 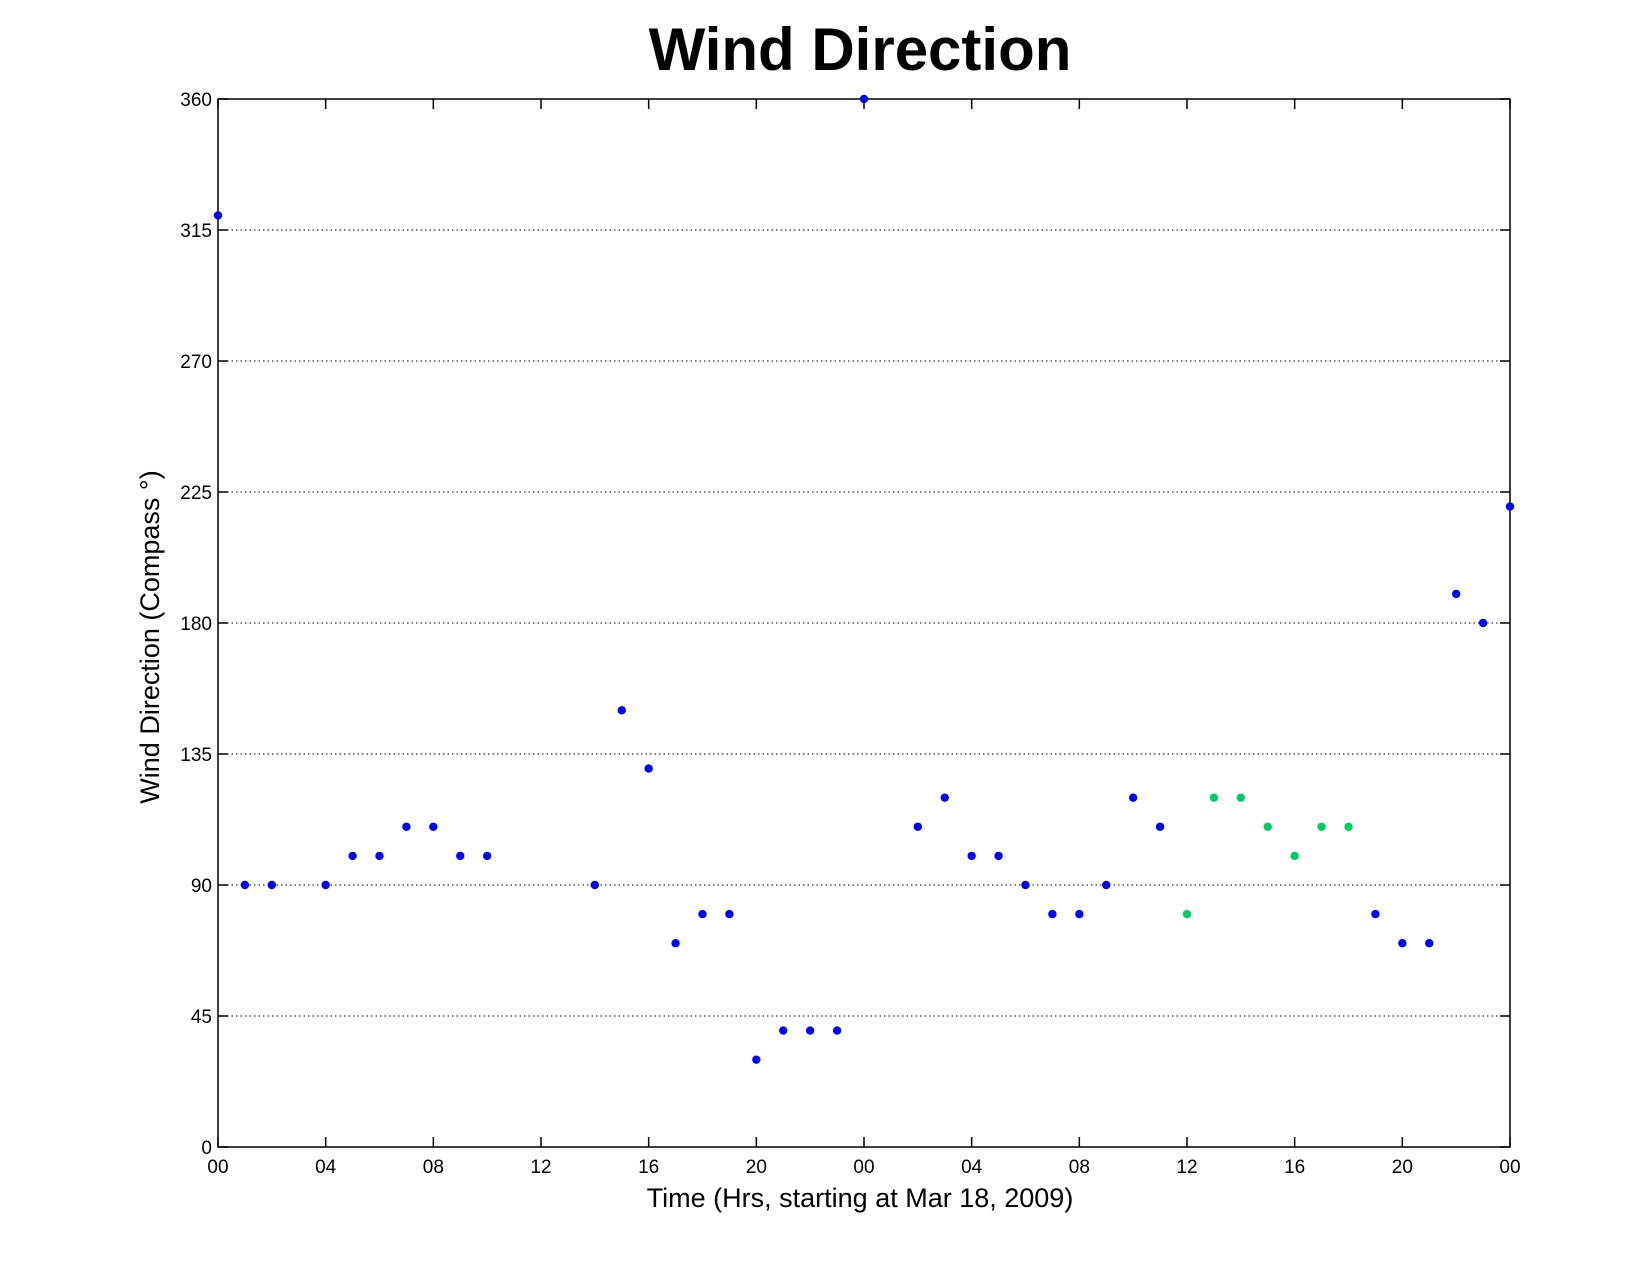 What do you see at coordinates (196, 755) in the screenshot?
I see `y-tick-label: 135` at bounding box center [196, 755].